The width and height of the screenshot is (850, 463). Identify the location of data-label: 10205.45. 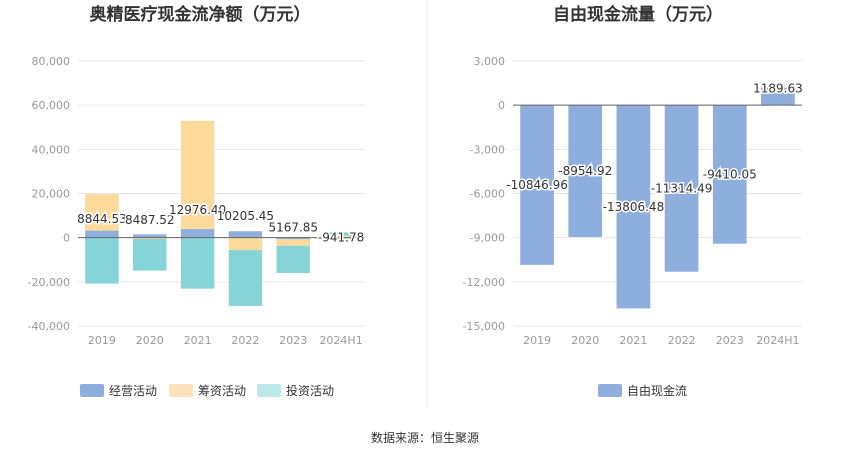
(245, 216).